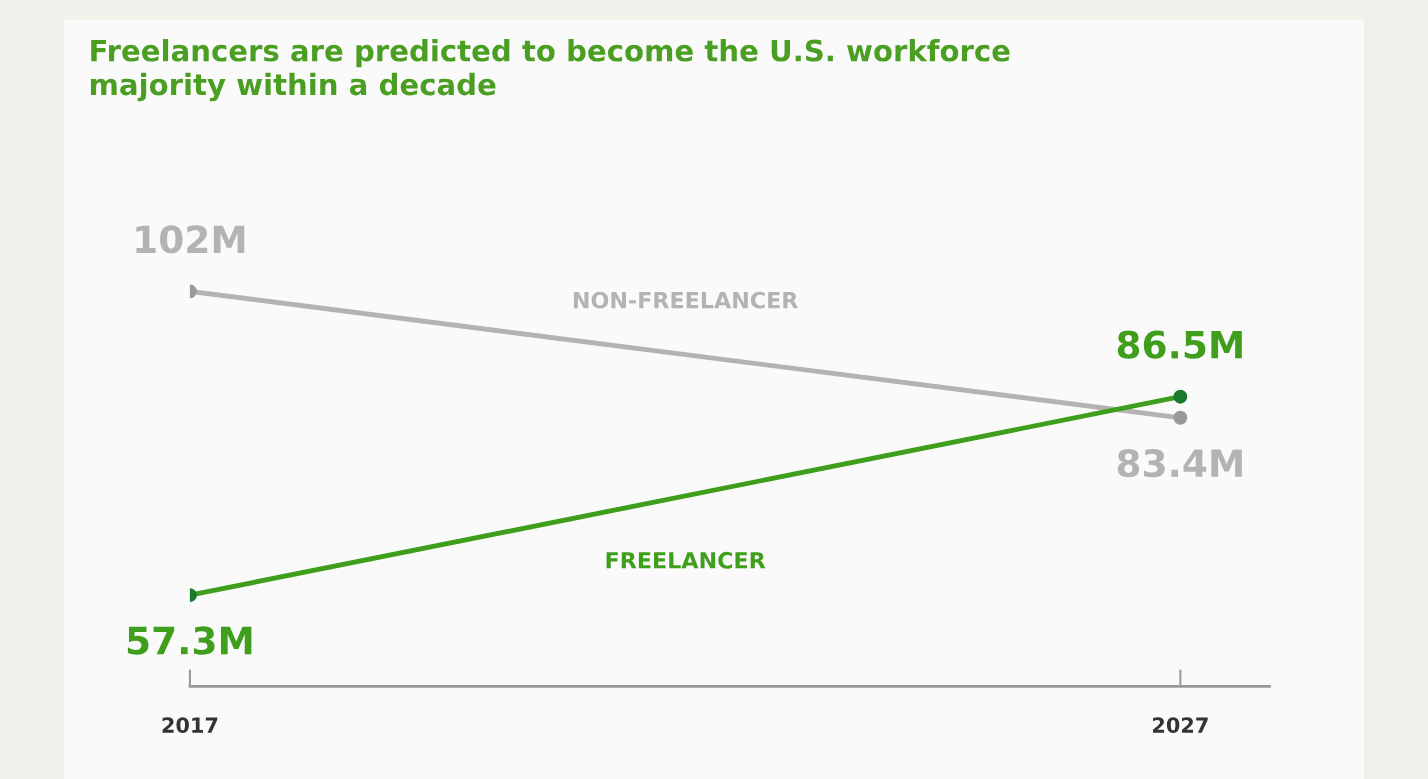  I want to click on chart-title: Freelancers are predicted to become the U.S. workforce majority within a decade, so click(550, 70).